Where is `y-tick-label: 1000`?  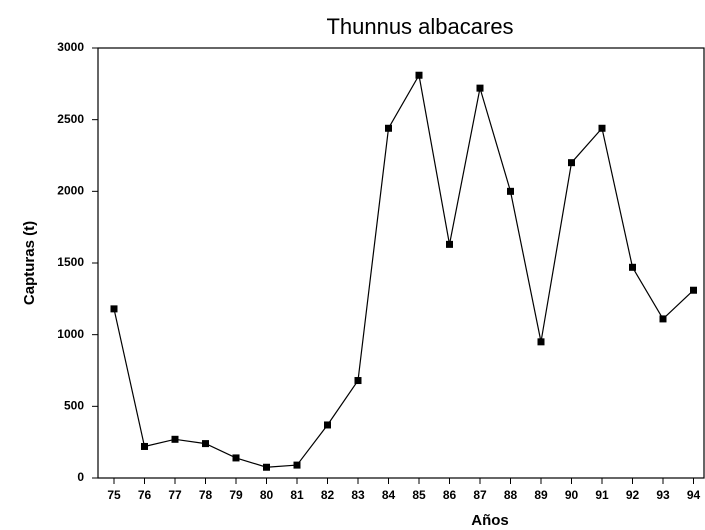 y-tick-label: 1000 is located at coordinates (70, 334).